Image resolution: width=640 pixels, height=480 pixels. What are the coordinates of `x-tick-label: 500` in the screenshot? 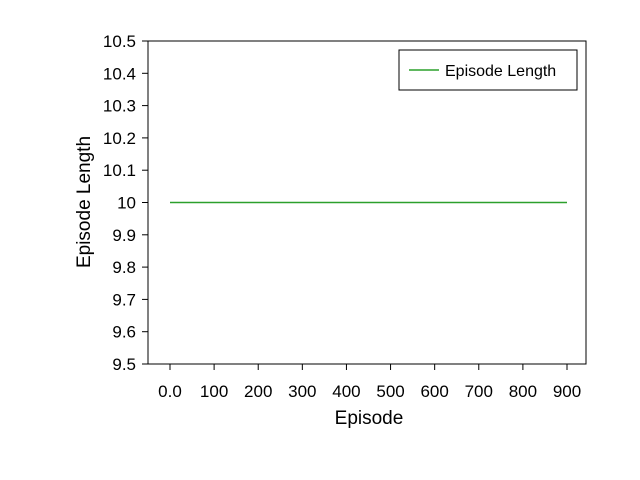 It's located at (390, 391).